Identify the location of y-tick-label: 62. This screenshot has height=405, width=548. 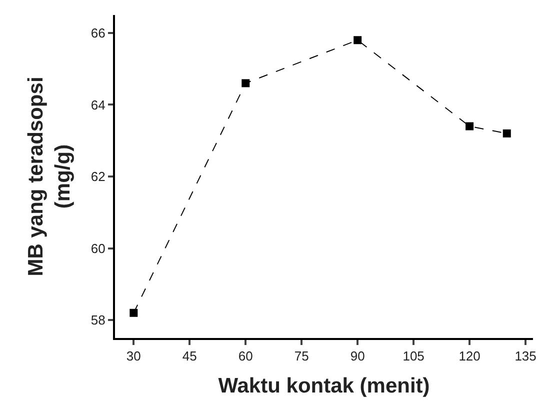
(98, 176).